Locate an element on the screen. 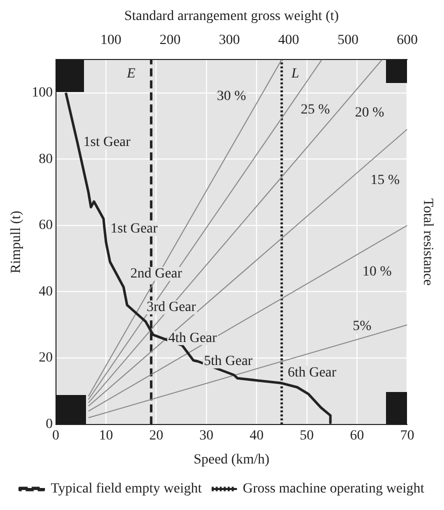  y-tick-label: 80 is located at coordinates (45, 159).